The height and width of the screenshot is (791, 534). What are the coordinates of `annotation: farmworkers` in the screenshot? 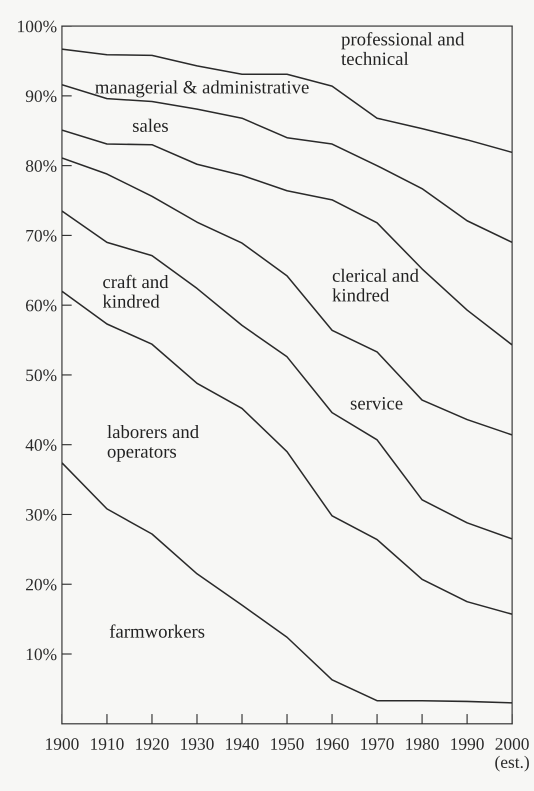 It's located at (157, 631).